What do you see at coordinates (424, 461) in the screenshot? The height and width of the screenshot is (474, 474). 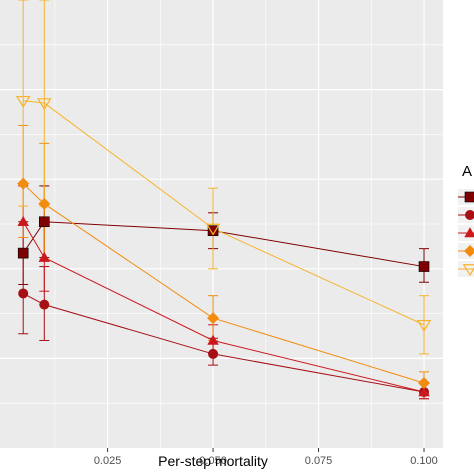 I see `x-tick-label: 0.100` at bounding box center [424, 461].